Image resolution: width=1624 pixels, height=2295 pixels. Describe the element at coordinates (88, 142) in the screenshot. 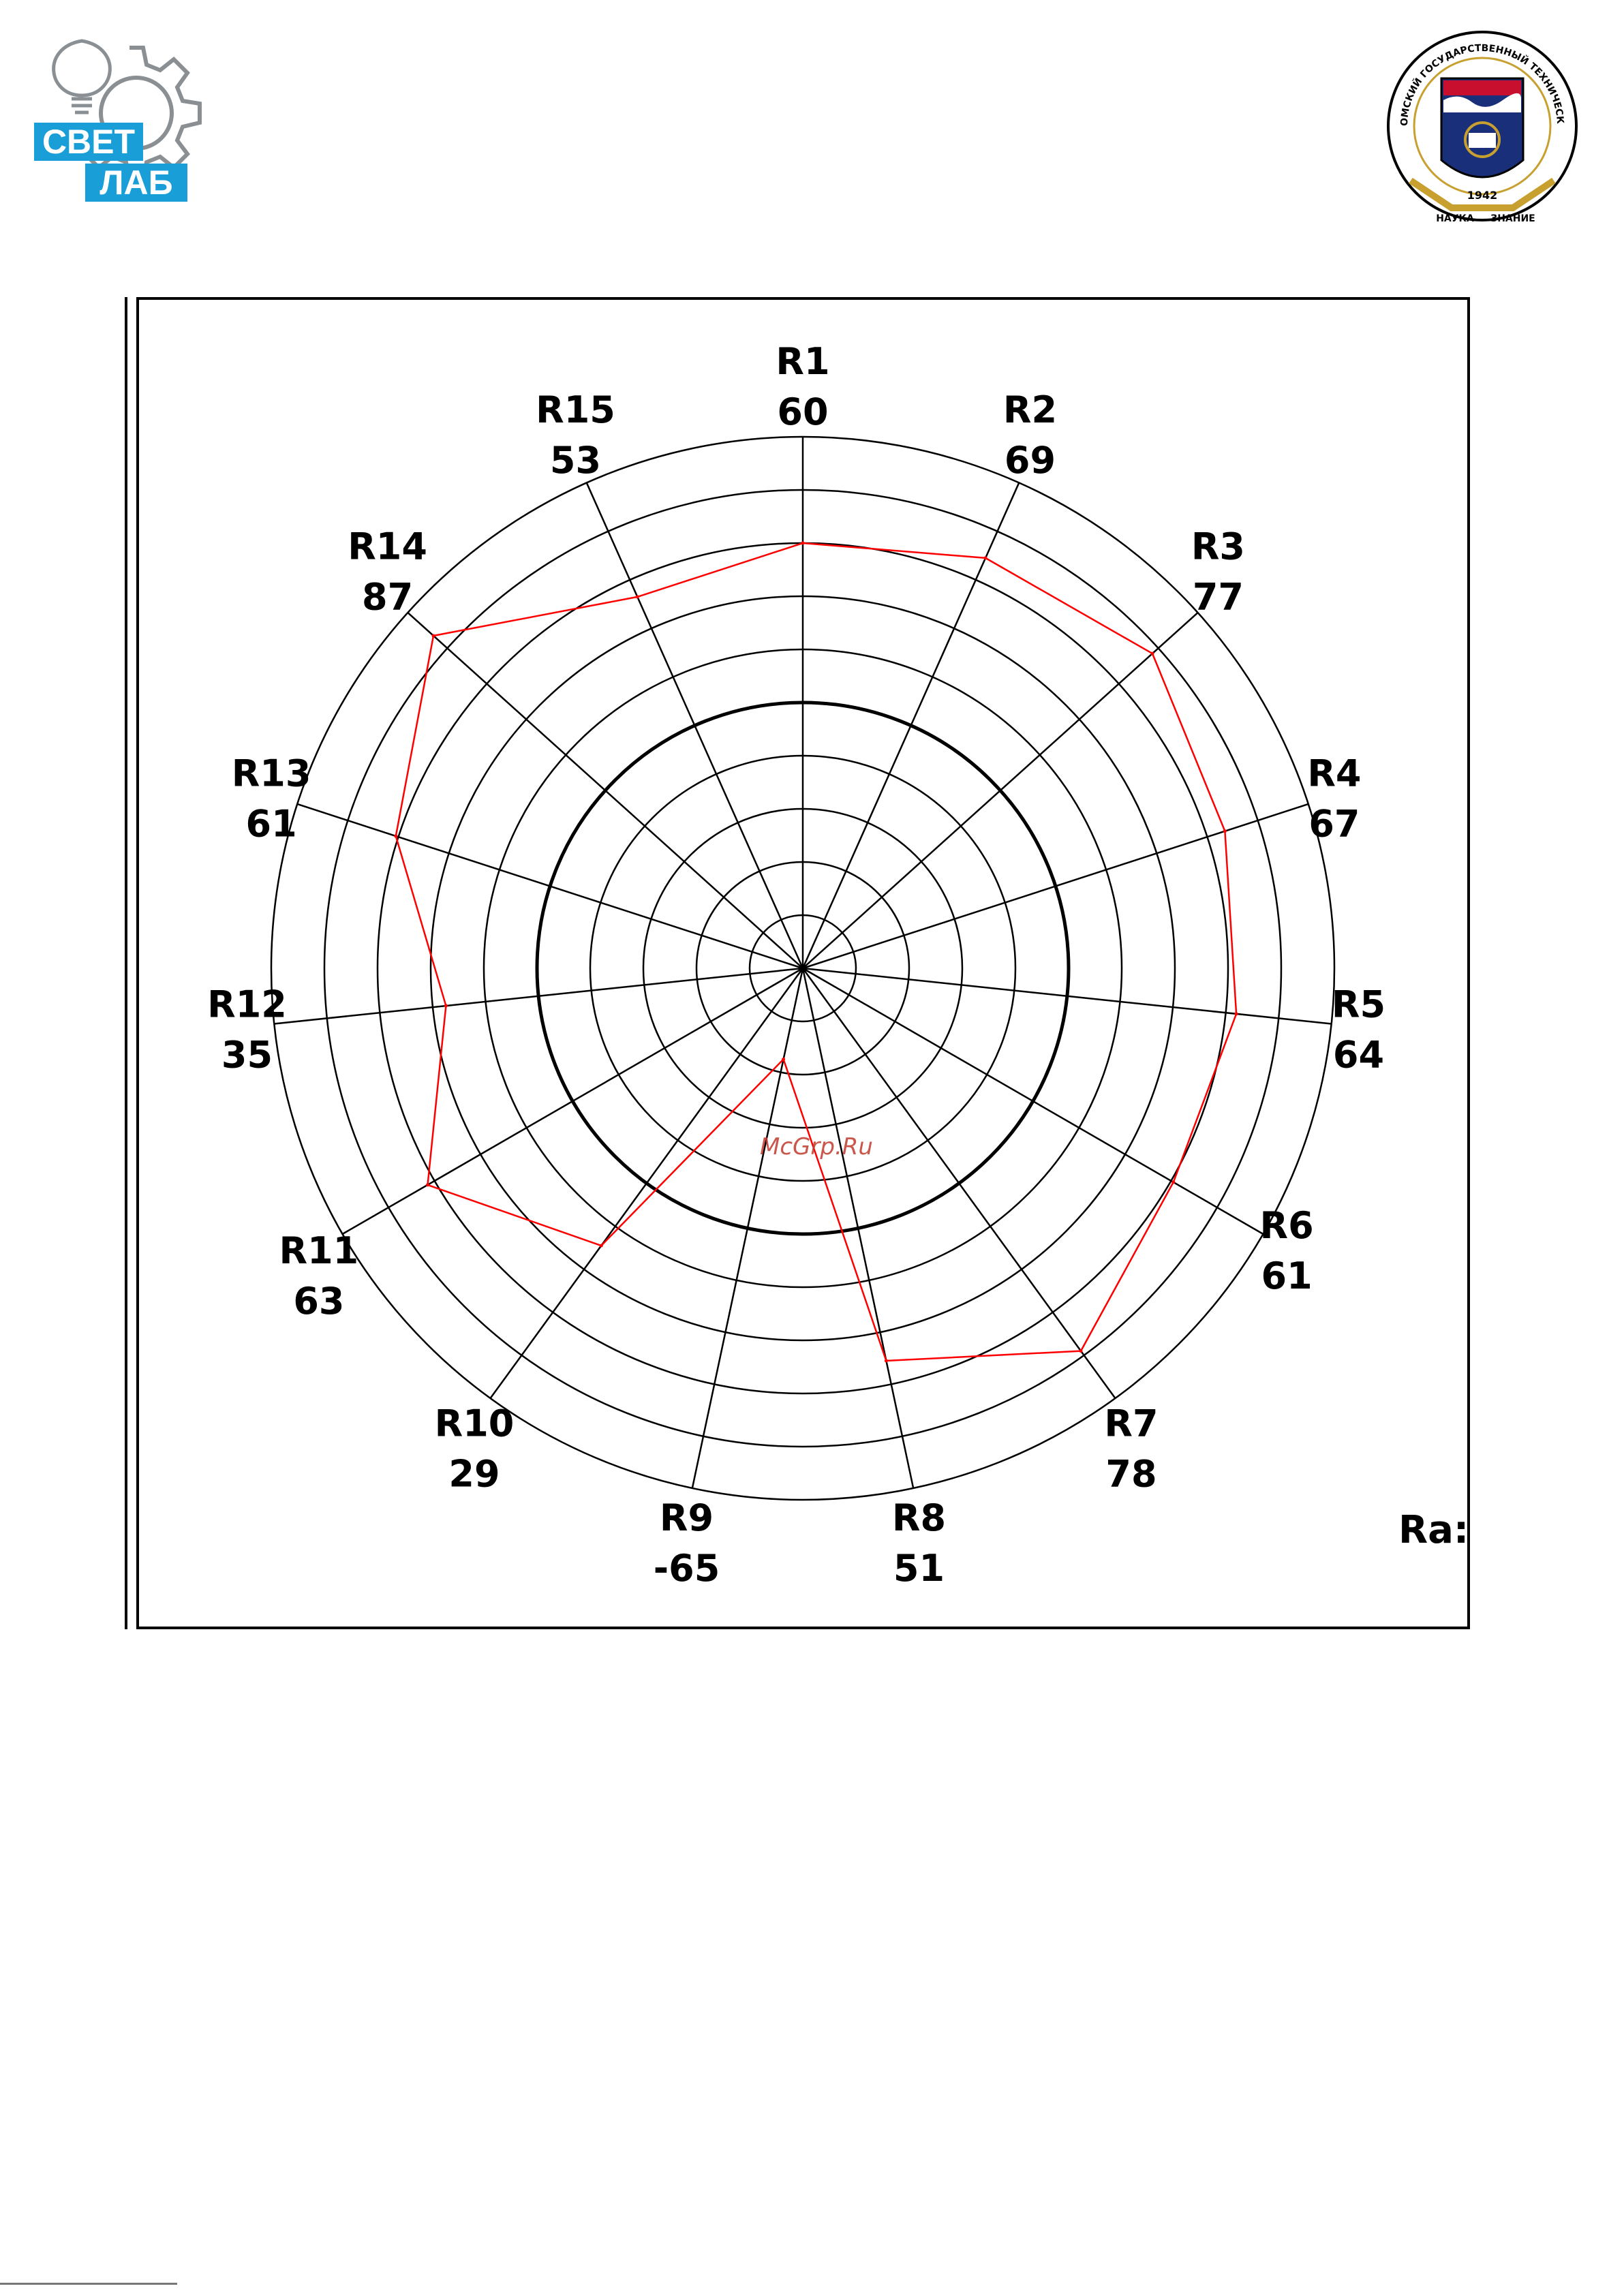

I see `logo-word-svet: СВЕТ` at that location.